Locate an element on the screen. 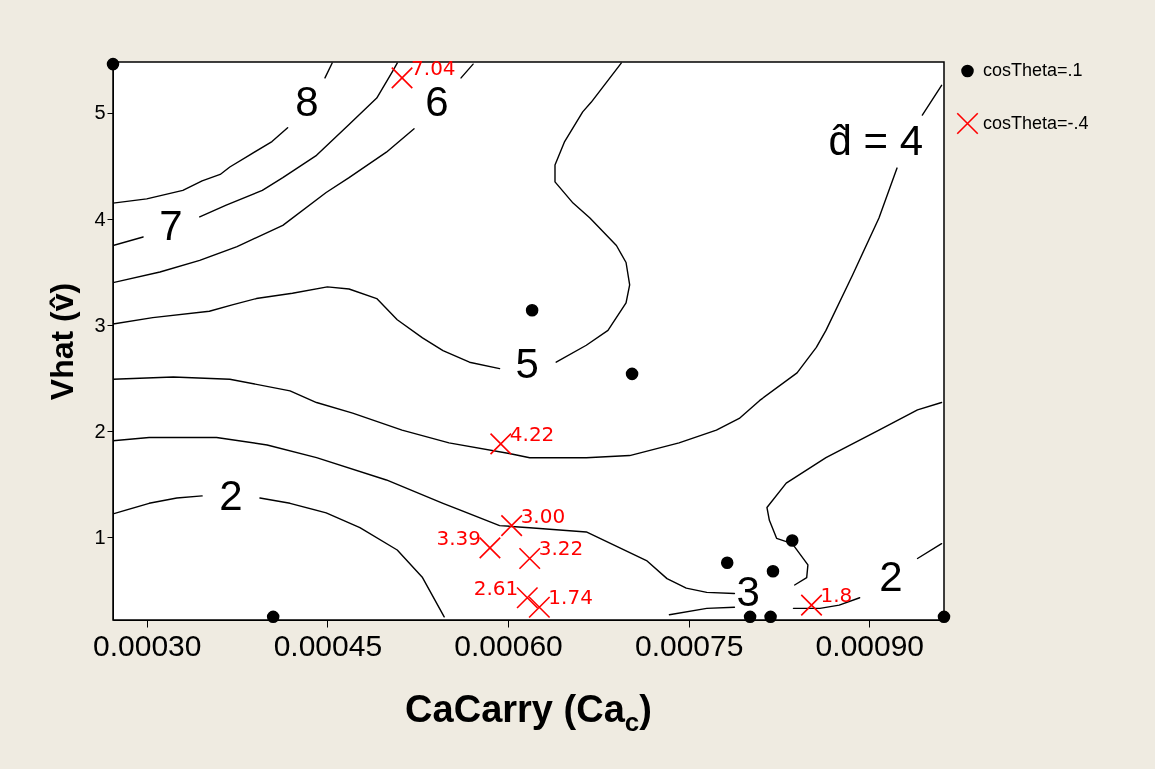 The height and width of the screenshot is (769, 1155). annotation: 1.8 is located at coordinates (836, 595).